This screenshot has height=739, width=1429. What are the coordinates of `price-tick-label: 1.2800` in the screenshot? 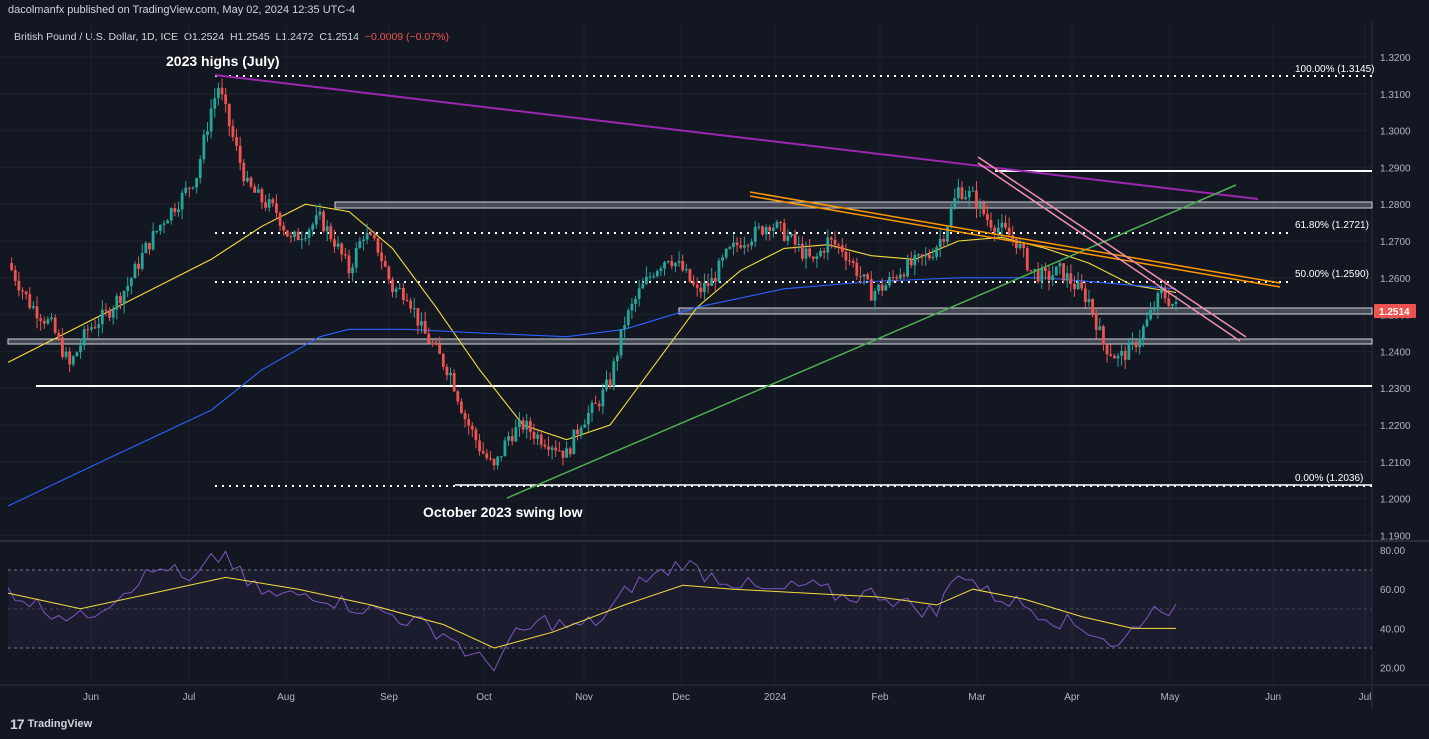 It's located at (1395, 205).